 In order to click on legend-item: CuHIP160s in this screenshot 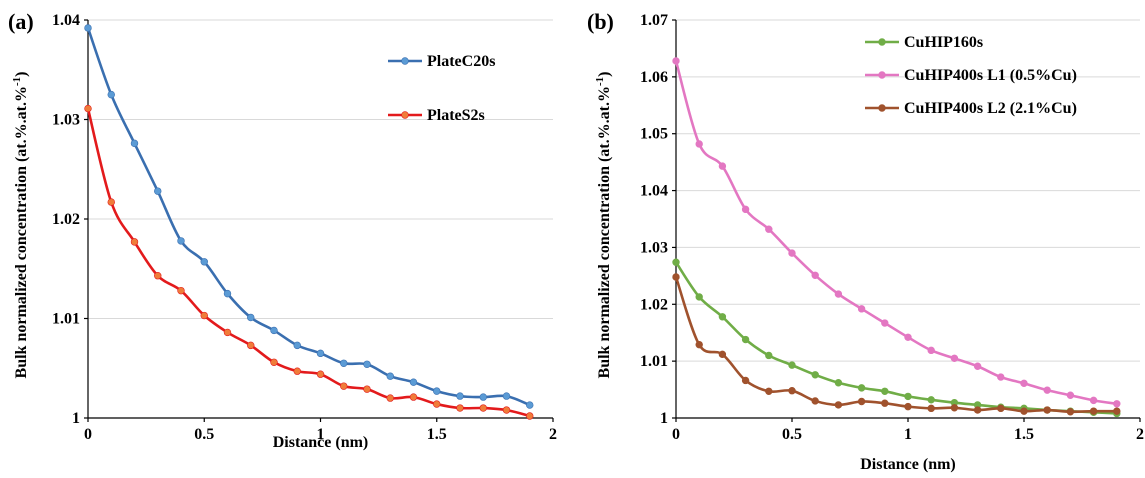, I will do `click(924, 42)`.